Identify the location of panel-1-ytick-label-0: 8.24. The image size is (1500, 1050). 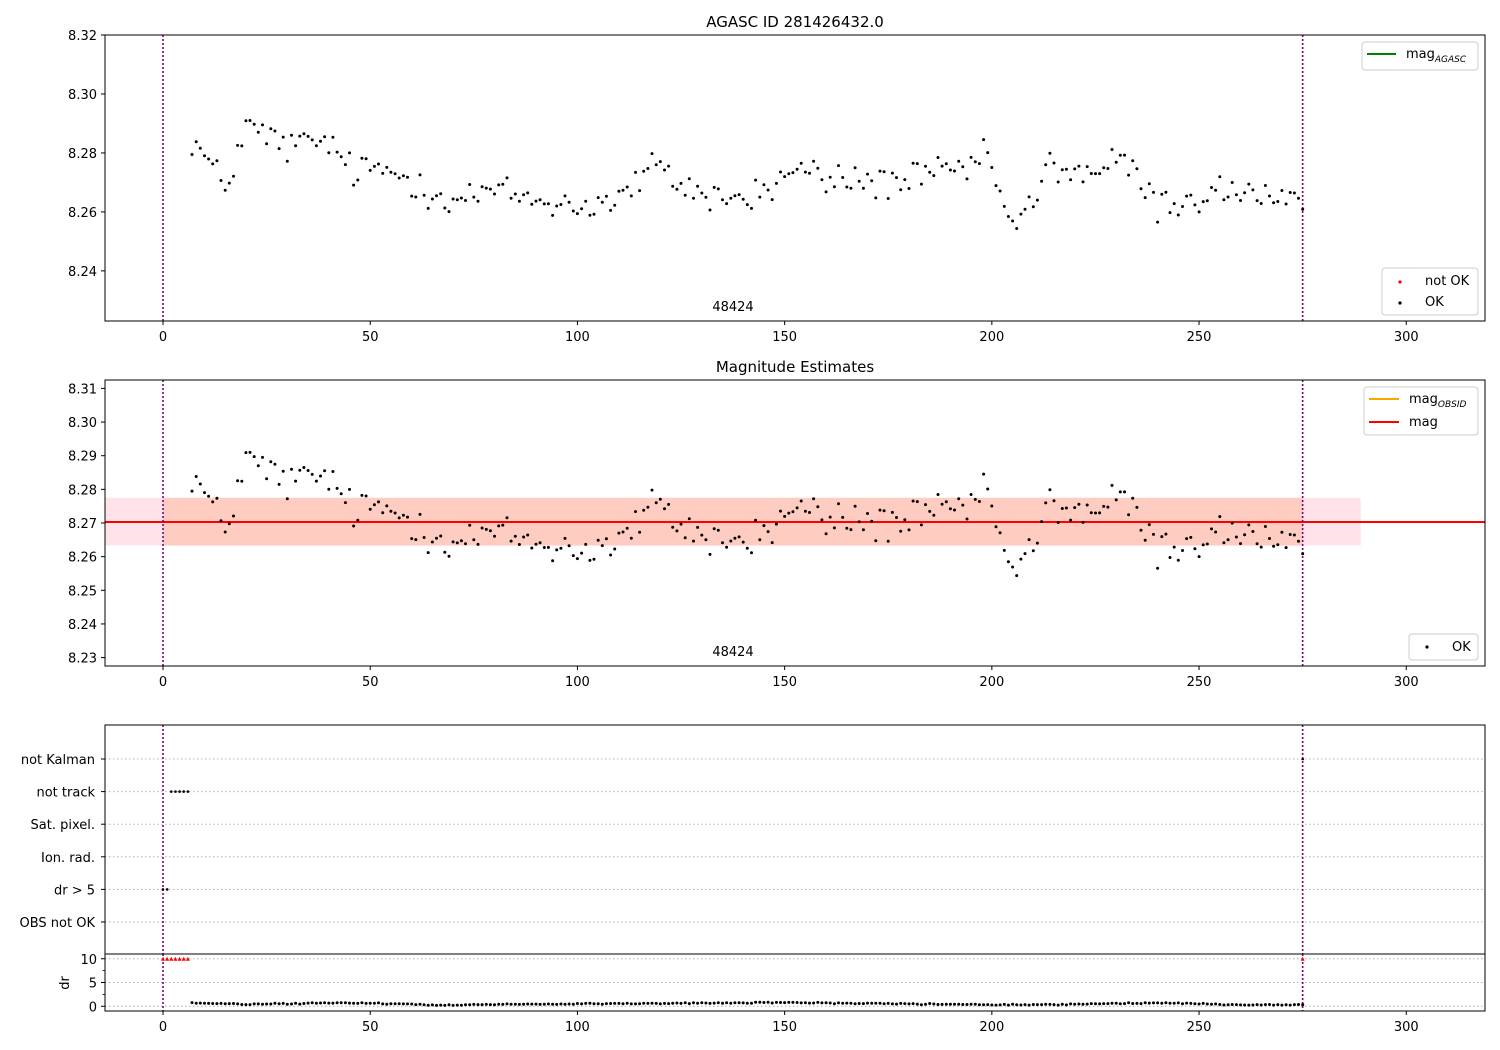
(82, 272).